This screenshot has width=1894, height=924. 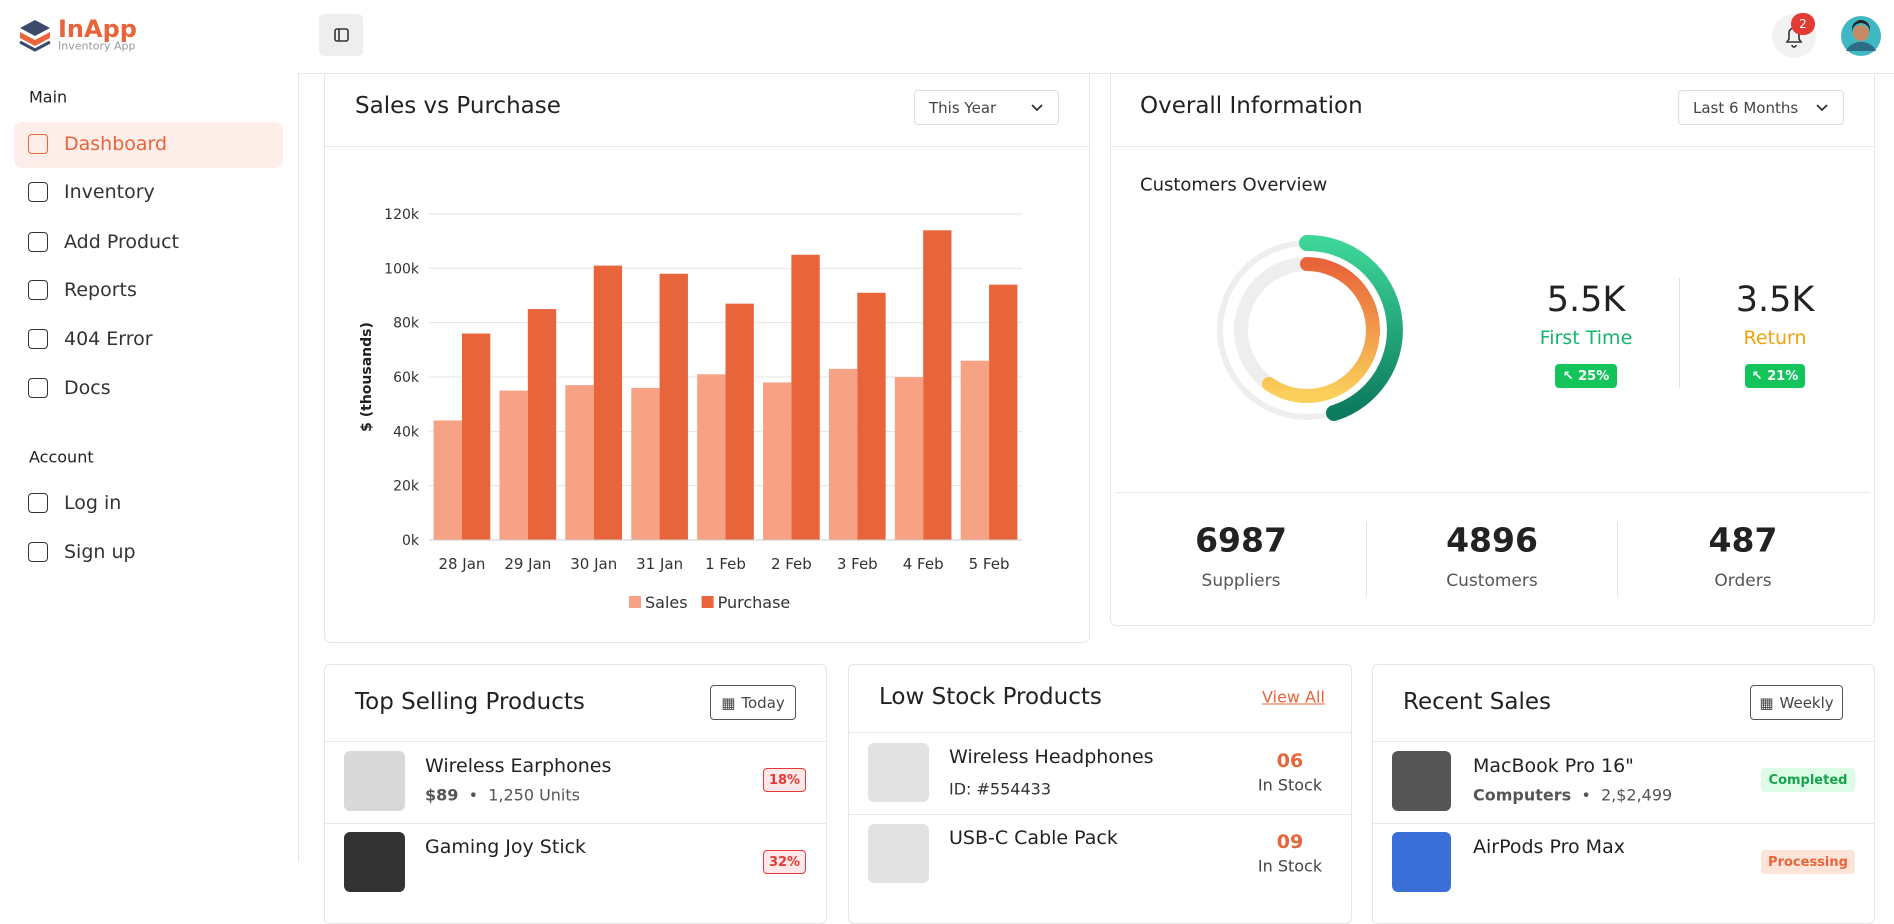 What do you see at coordinates (923, 564) in the screenshot?
I see `x-tick-label: 4 Feb` at bounding box center [923, 564].